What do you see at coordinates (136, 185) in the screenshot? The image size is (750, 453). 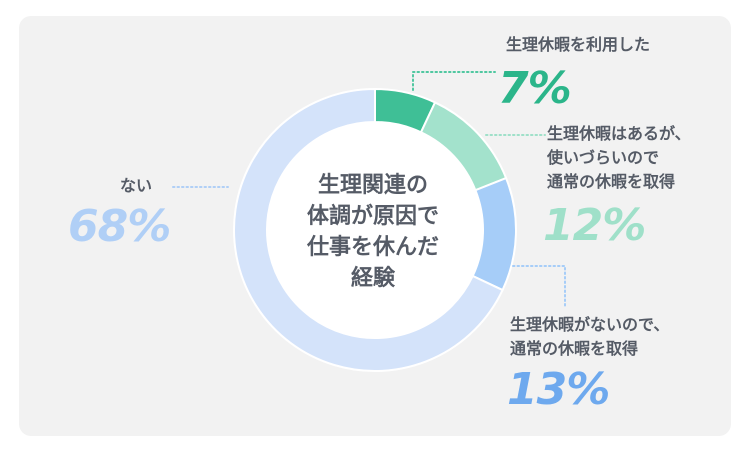 I see `label-none: ない` at bounding box center [136, 185].